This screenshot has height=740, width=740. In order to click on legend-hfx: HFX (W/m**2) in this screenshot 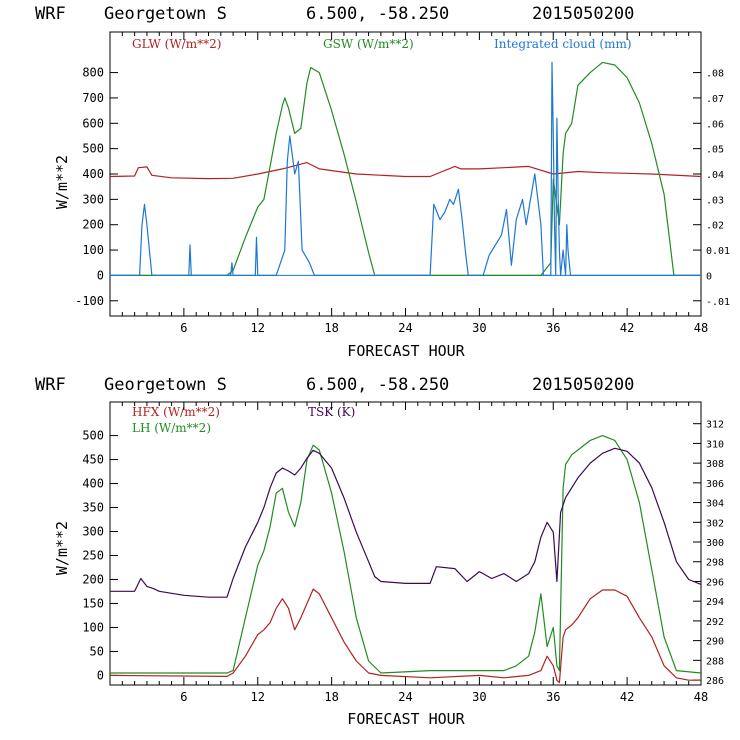, I will do `click(176, 412)`.